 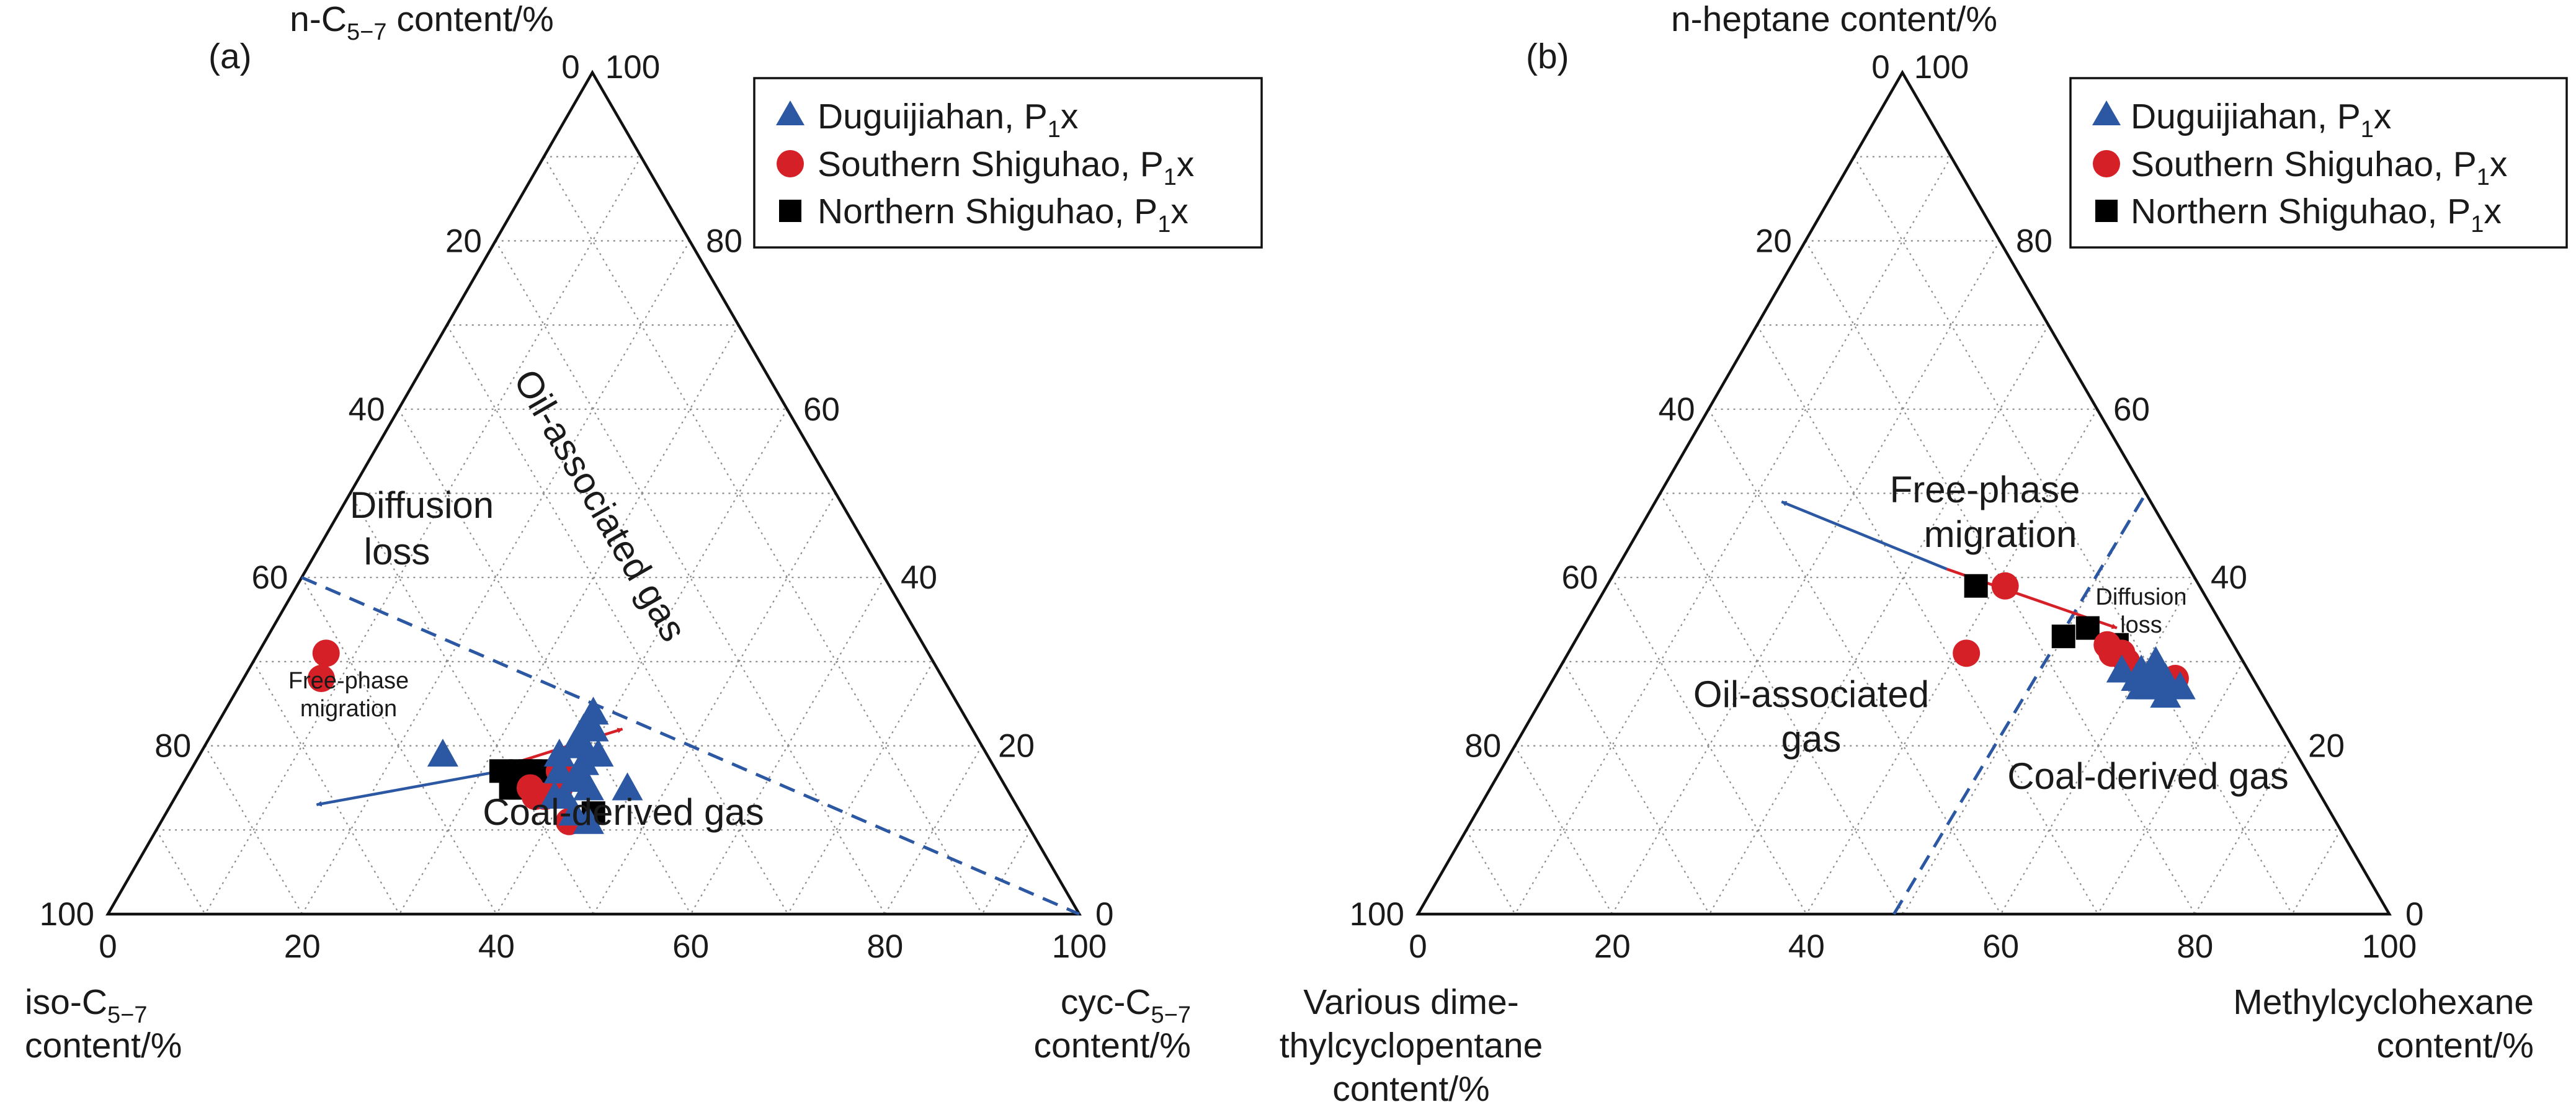 What do you see at coordinates (570, 67) in the screenshot?
I see `apex-label-zero-a: 0` at bounding box center [570, 67].